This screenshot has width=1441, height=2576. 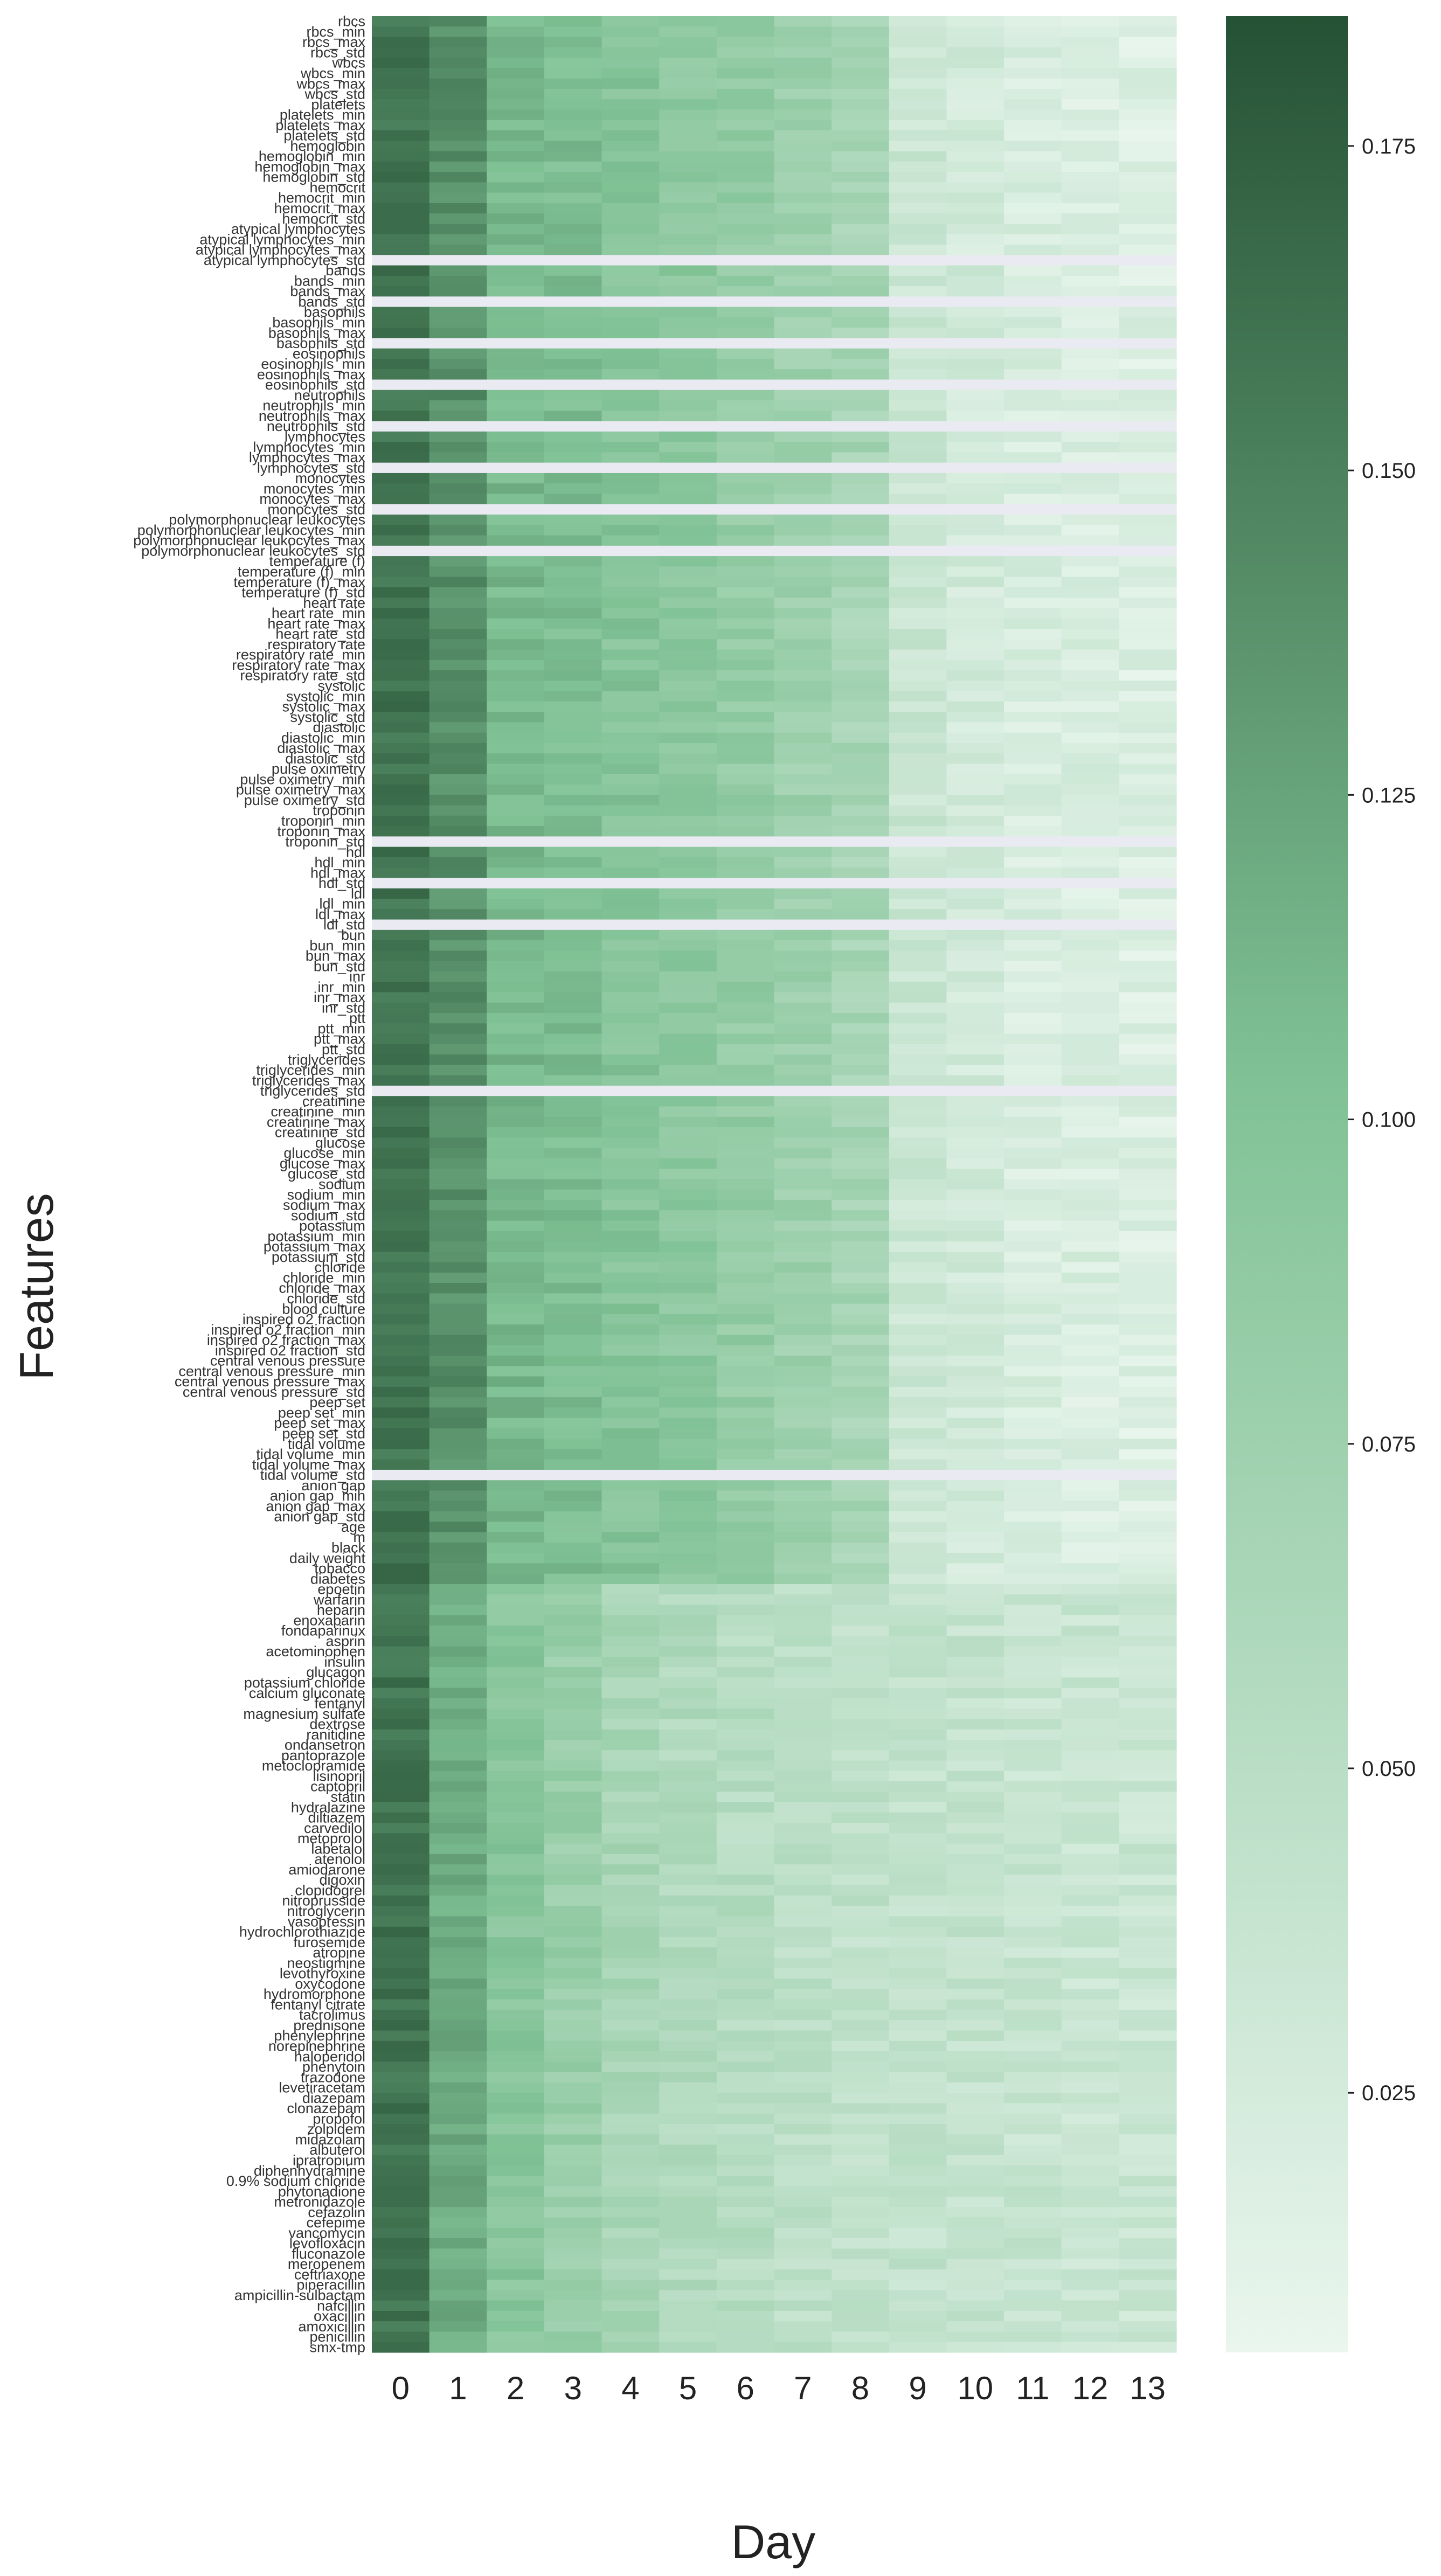 I want to click on feature-label: creatinine_std, so click(x=320, y=1132).